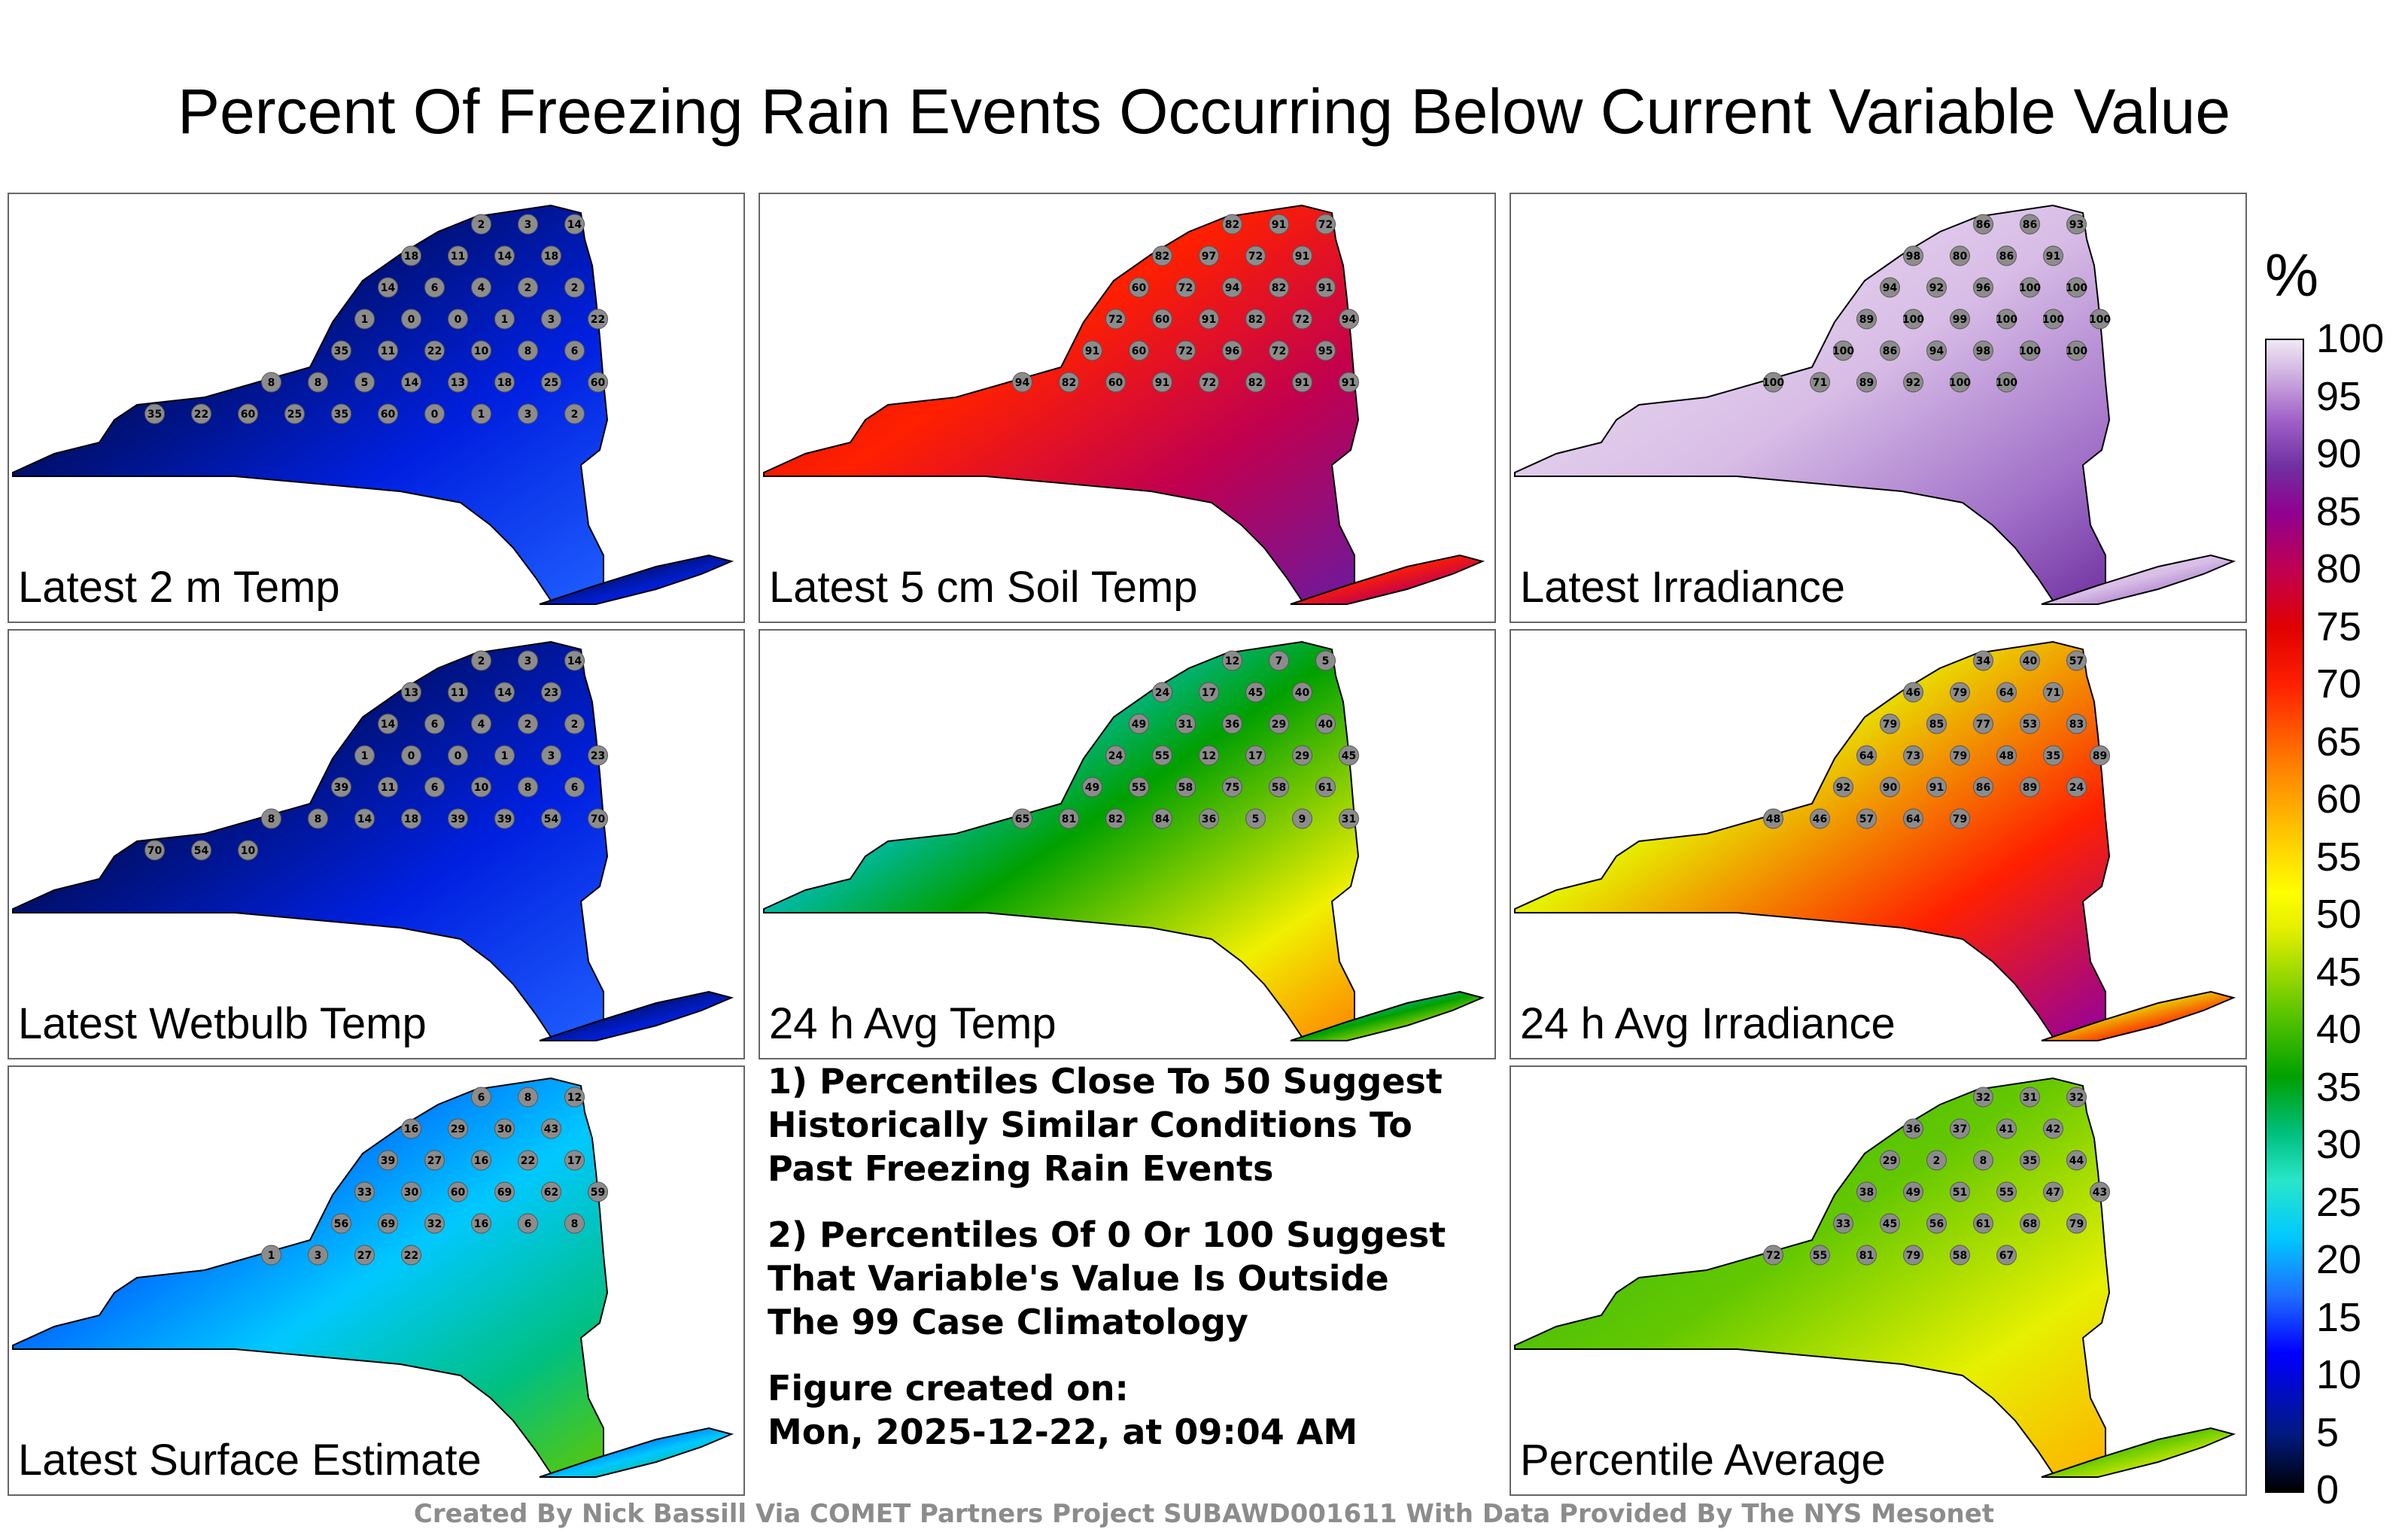 This screenshot has height=1535, width=2408. What do you see at coordinates (2339, 972) in the screenshot?
I see `colorbar-tick: 45` at bounding box center [2339, 972].